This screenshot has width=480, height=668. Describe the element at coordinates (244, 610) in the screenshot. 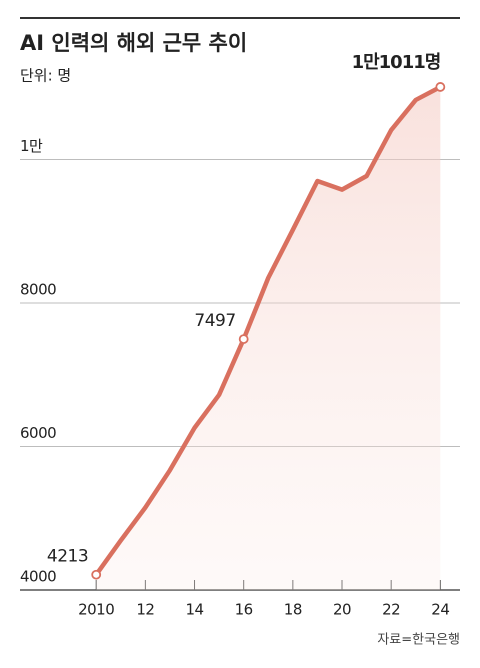

I see `x-tick-label: 16` at that location.